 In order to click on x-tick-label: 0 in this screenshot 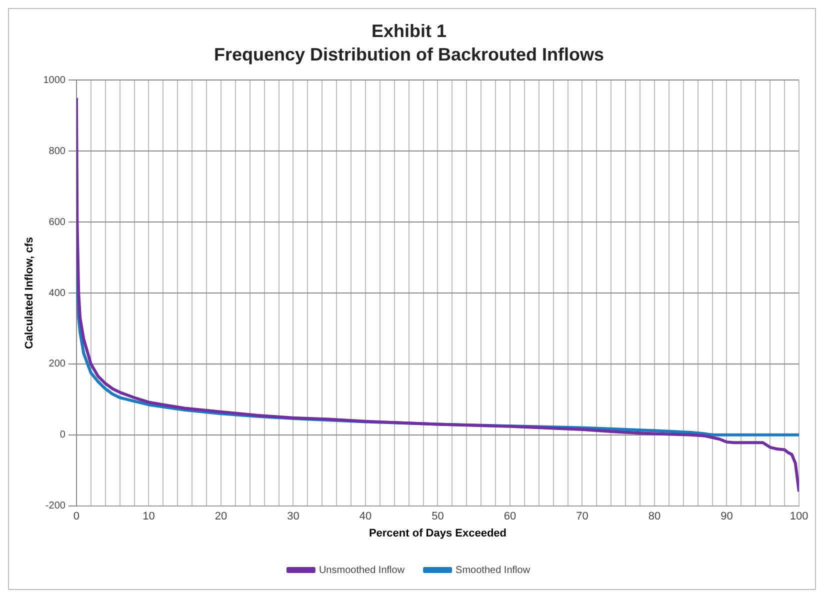, I will do `click(76, 516)`.